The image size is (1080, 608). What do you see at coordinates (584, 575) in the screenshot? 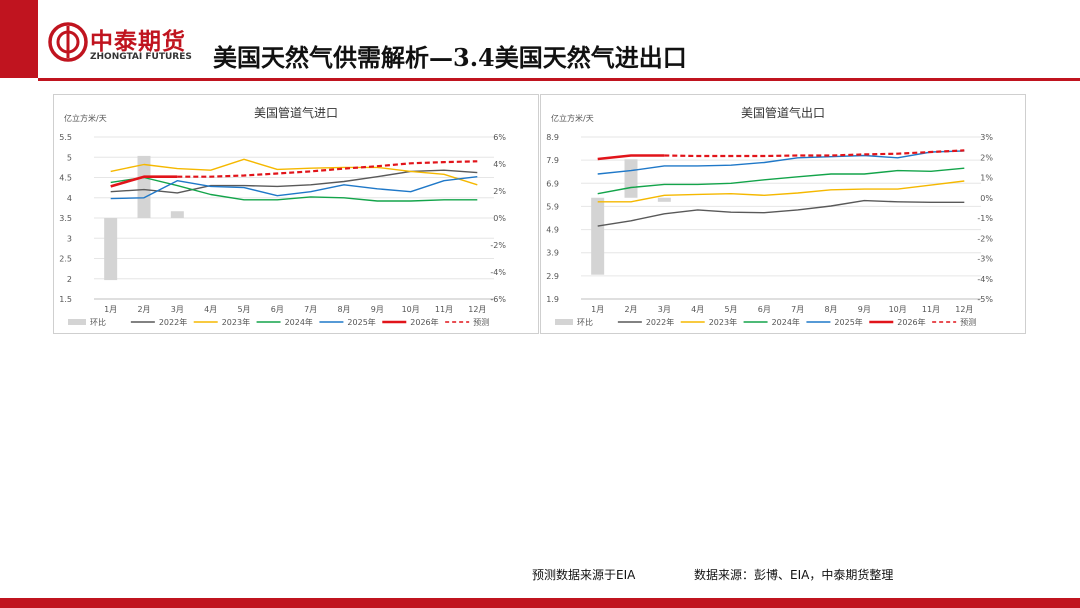
I see `forecast-source-note: 预测数据来源于EIA` at bounding box center [584, 575].